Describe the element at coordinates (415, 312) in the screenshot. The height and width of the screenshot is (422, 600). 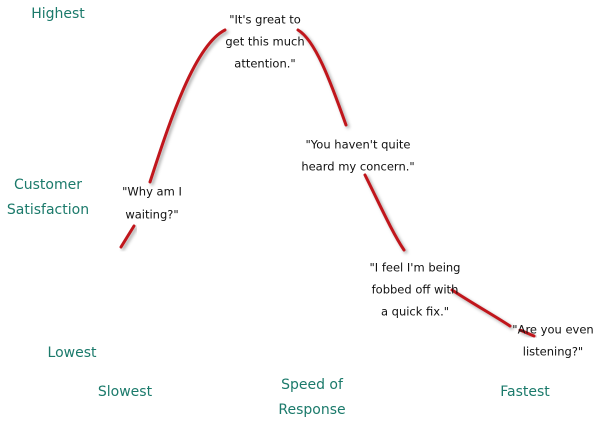
I see `quote-line: a quick fix."` at that location.